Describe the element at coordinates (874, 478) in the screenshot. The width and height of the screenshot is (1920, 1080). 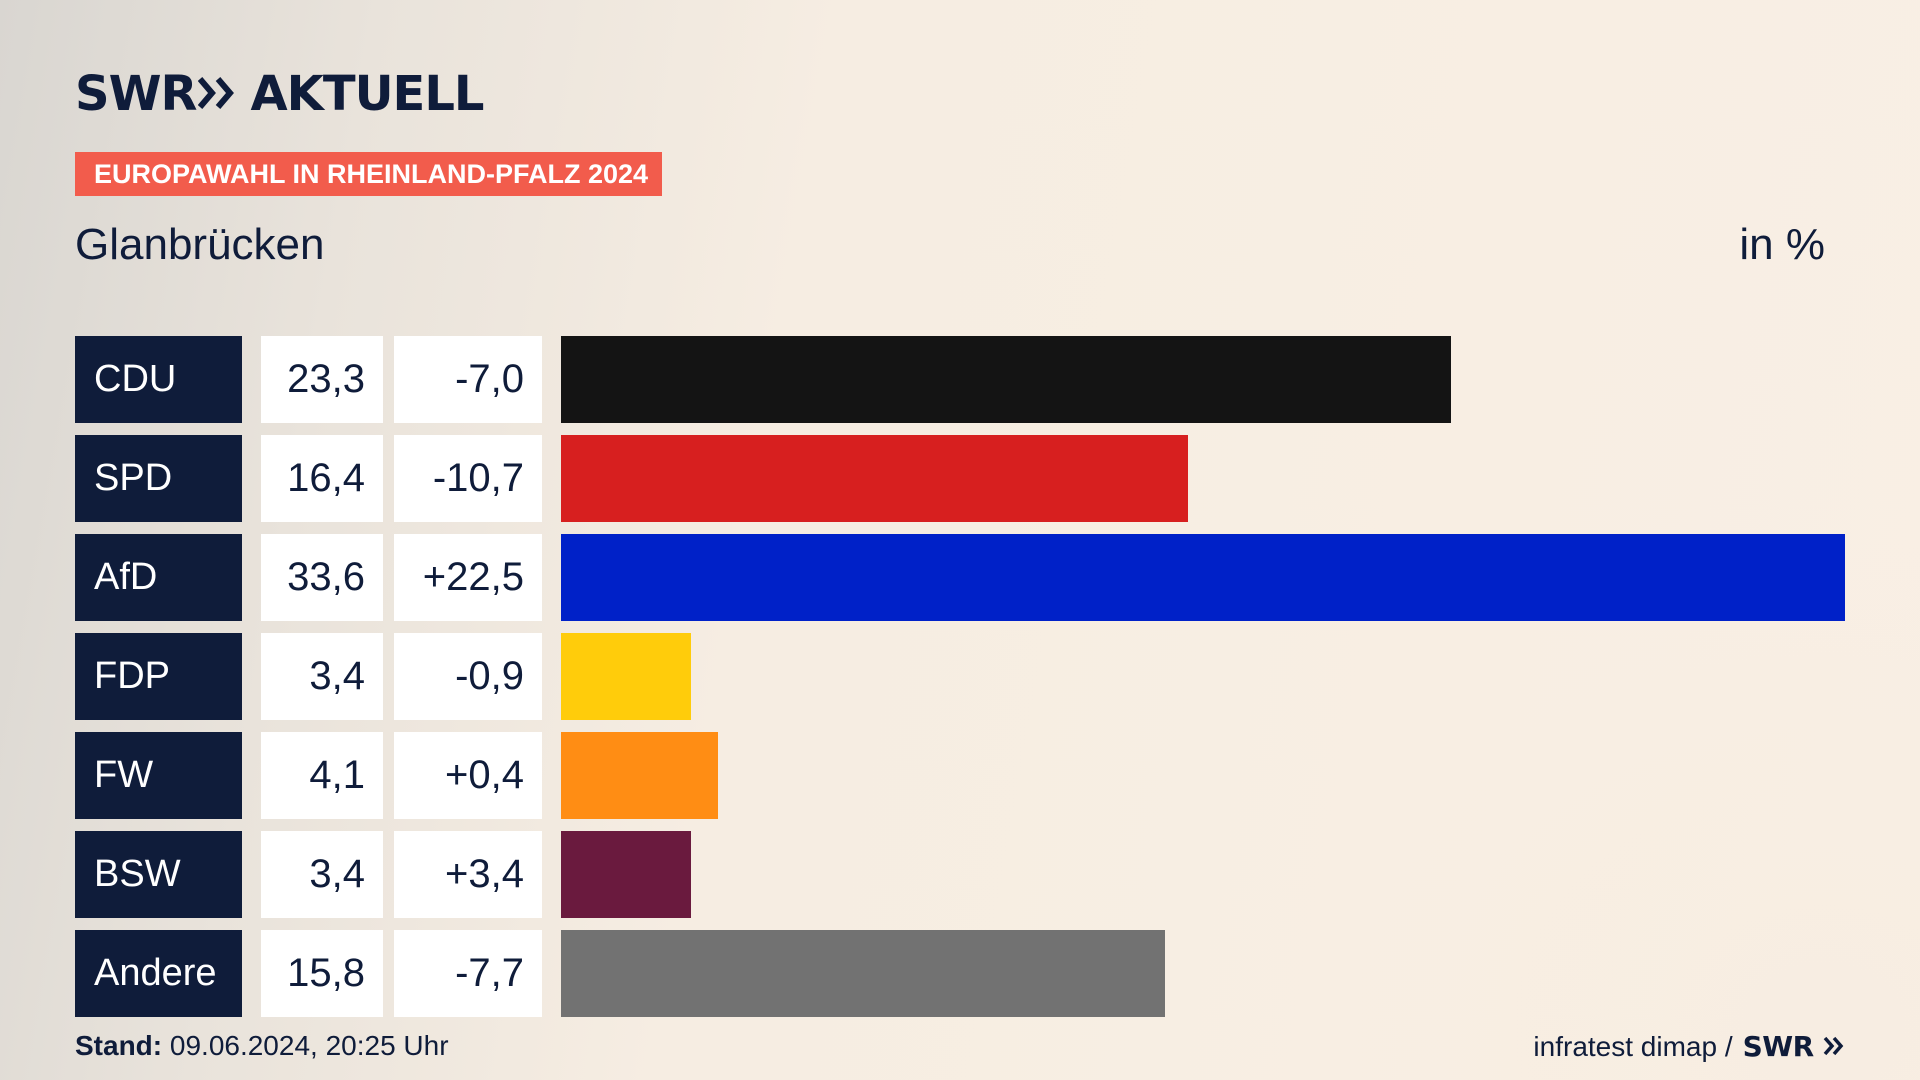
I see `bar-spd` at that location.